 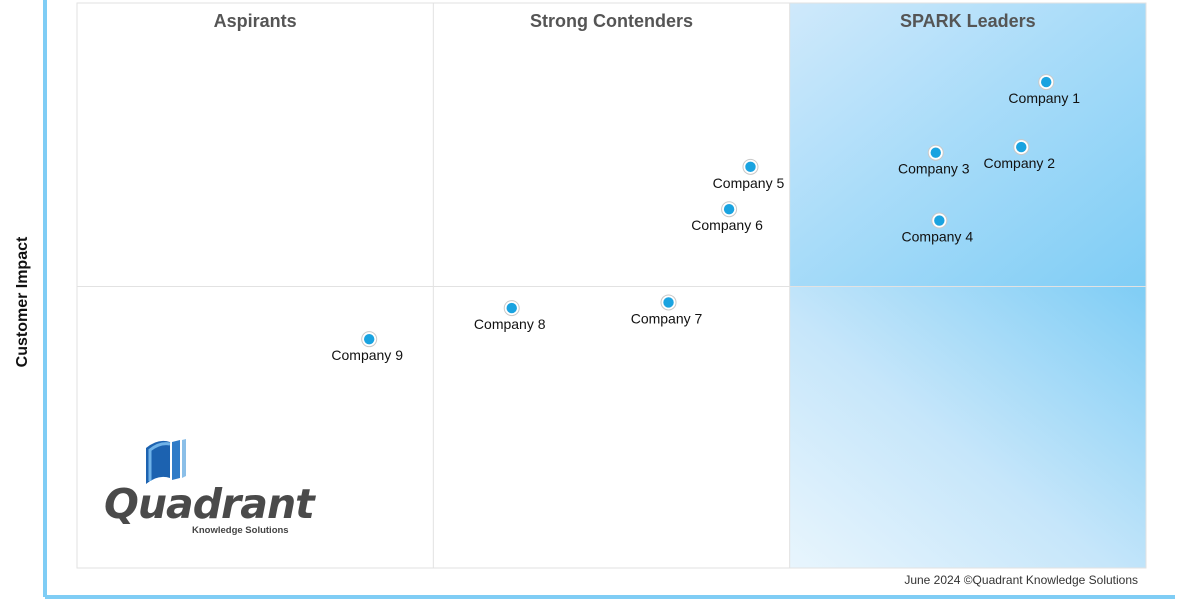 I want to click on data-point-label: Company 9, so click(x=367, y=355).